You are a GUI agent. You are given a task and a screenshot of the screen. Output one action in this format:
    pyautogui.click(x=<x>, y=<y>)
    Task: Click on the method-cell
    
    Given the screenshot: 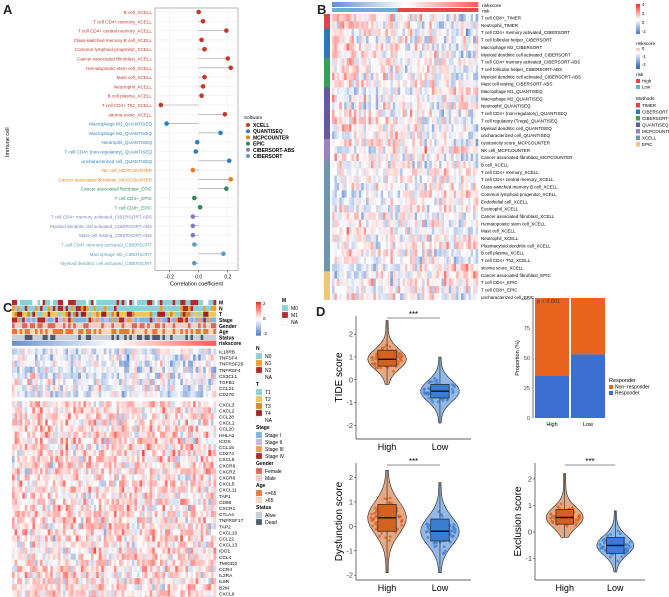 What is the action you would take?
    pyautogui.click(x=327, y=238)
    